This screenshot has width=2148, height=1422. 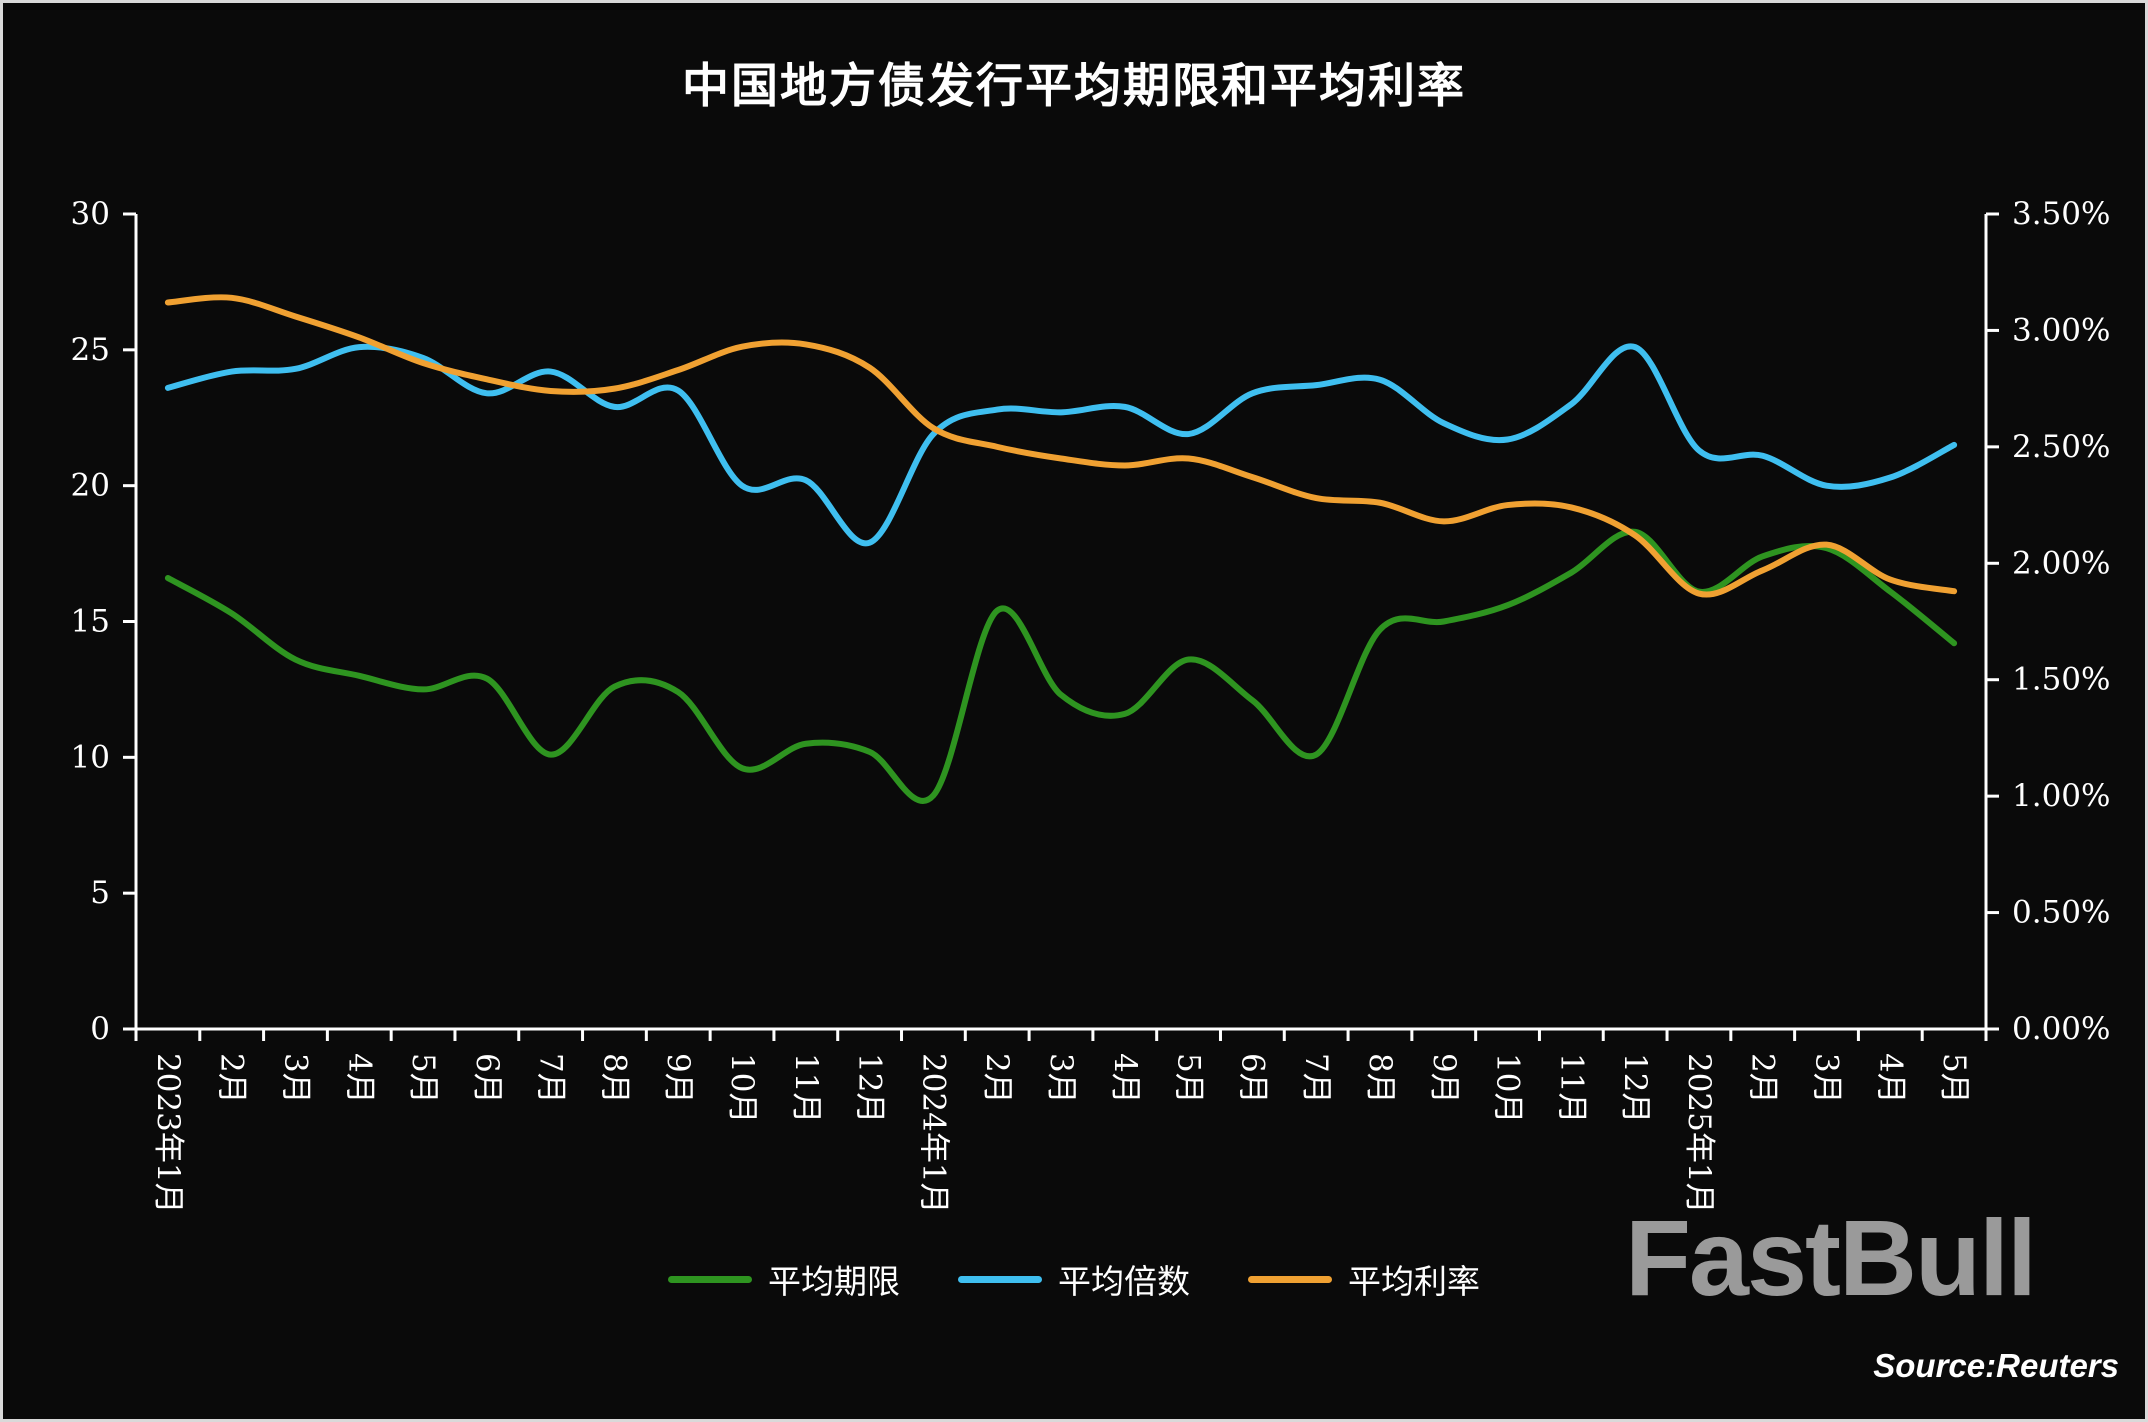 I want to click on right-axis-tick-label: 2.00%, so click(x=2061, y=563).